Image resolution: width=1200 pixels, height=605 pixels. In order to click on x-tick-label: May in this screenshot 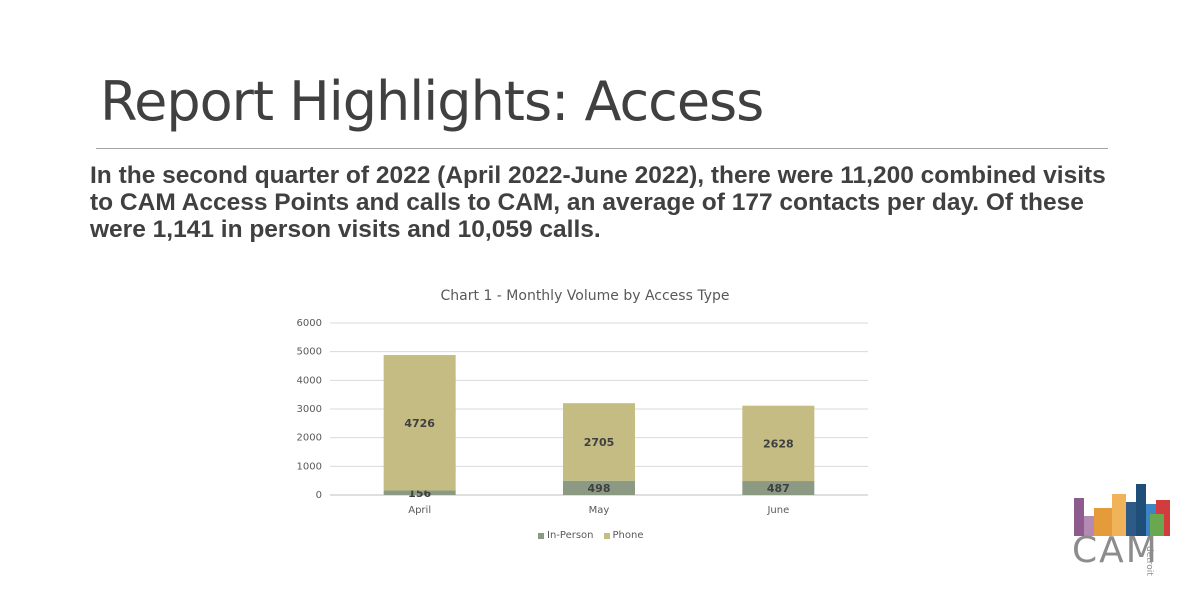, I will do `click(599, 510)`.